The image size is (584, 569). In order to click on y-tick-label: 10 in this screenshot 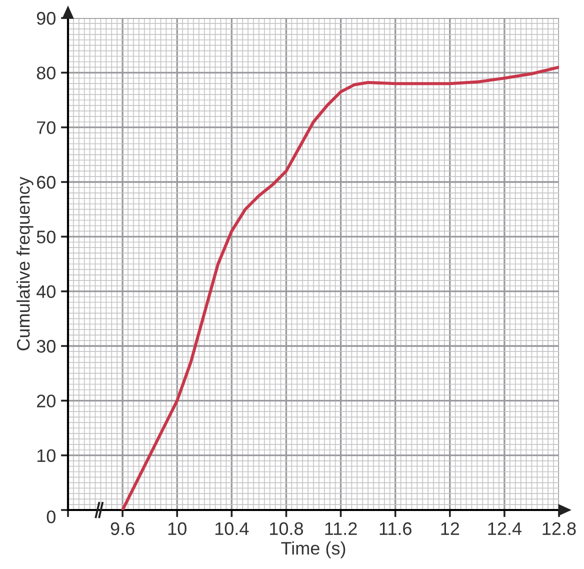, I will do `click(46, 455)`.